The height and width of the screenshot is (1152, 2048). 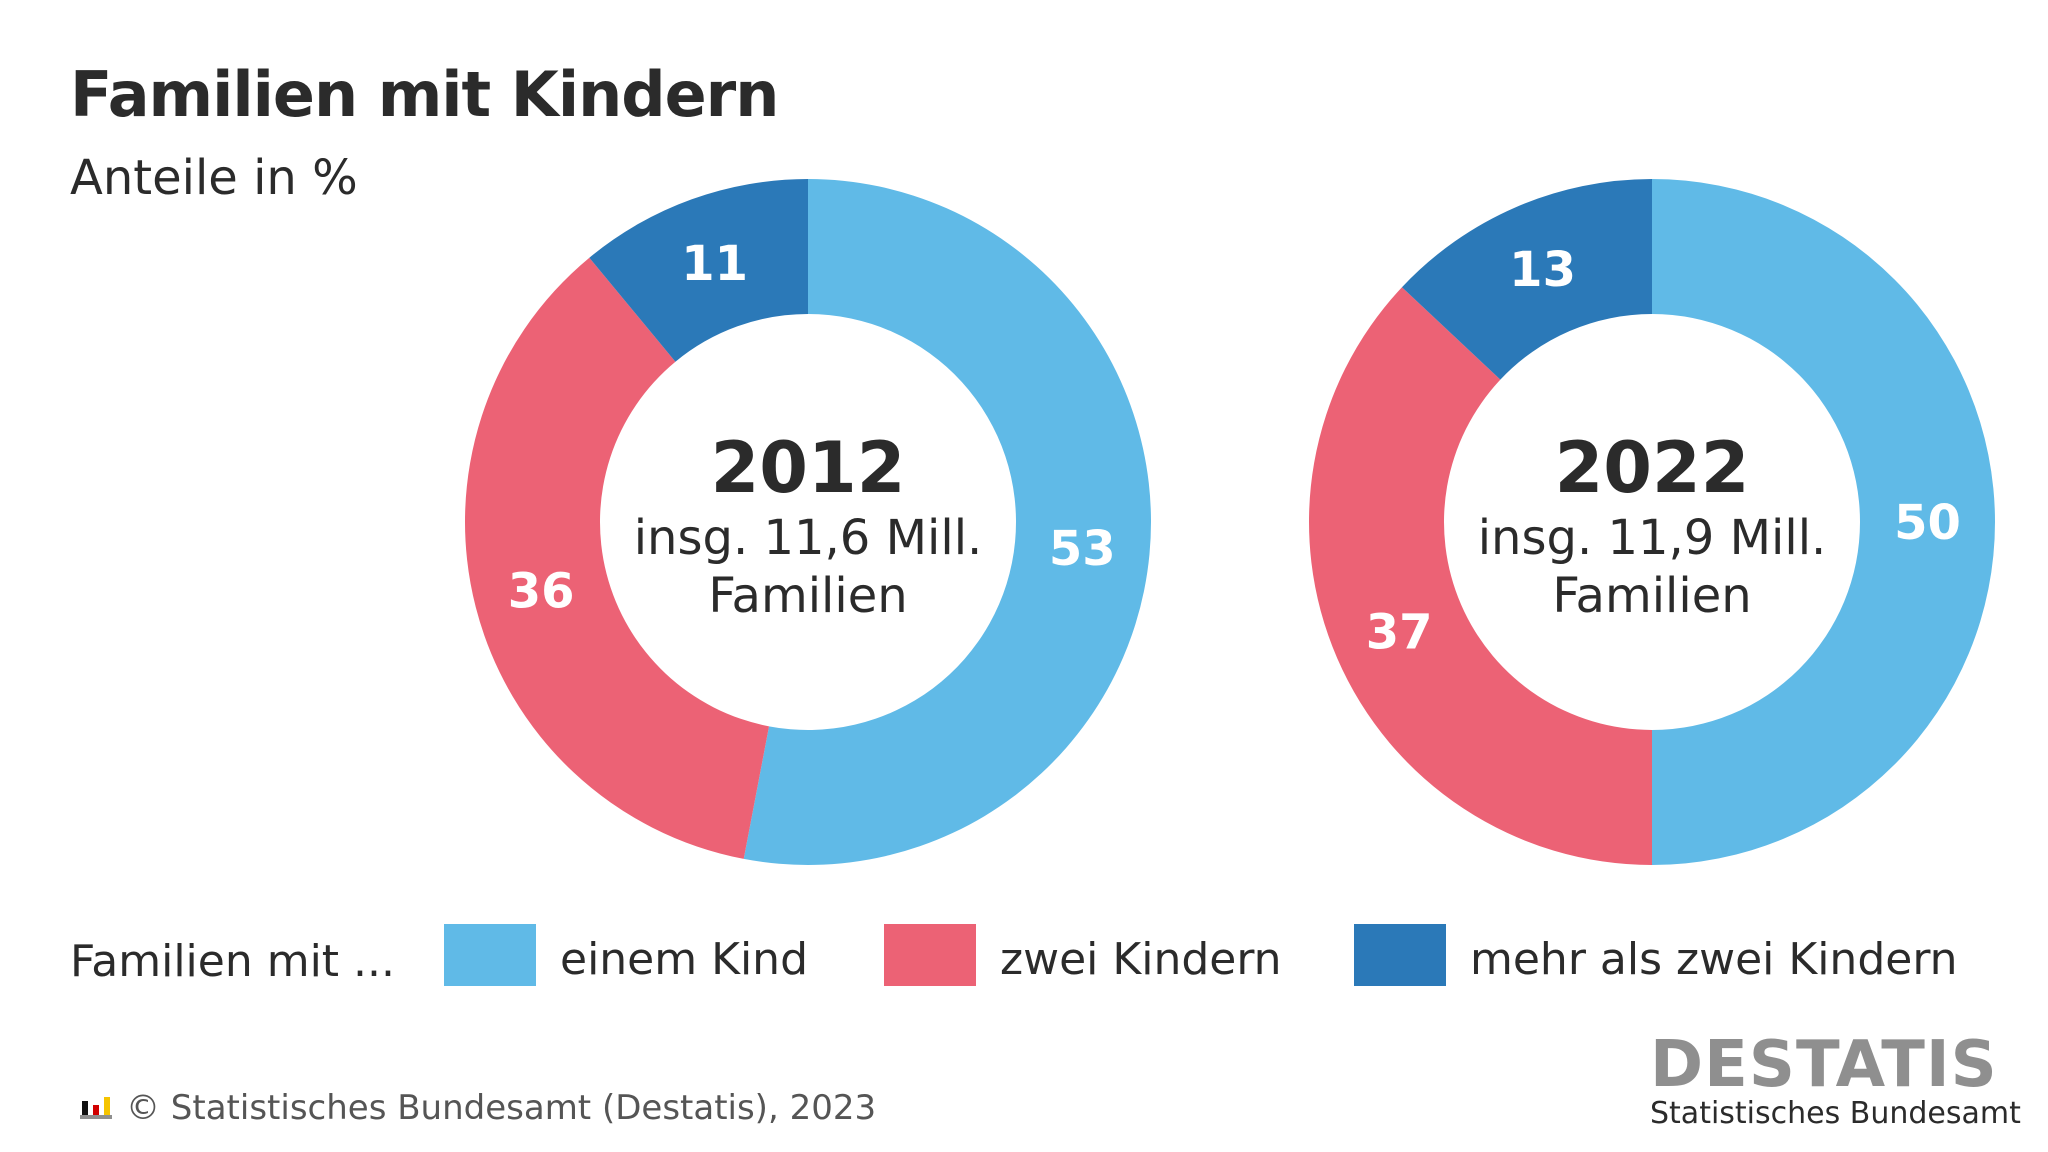 What do you see at coordinates (1927, 523) in the screenshot?
I see `value-label-2022-einem-kind: 50` at bounding box center [1927, 523].